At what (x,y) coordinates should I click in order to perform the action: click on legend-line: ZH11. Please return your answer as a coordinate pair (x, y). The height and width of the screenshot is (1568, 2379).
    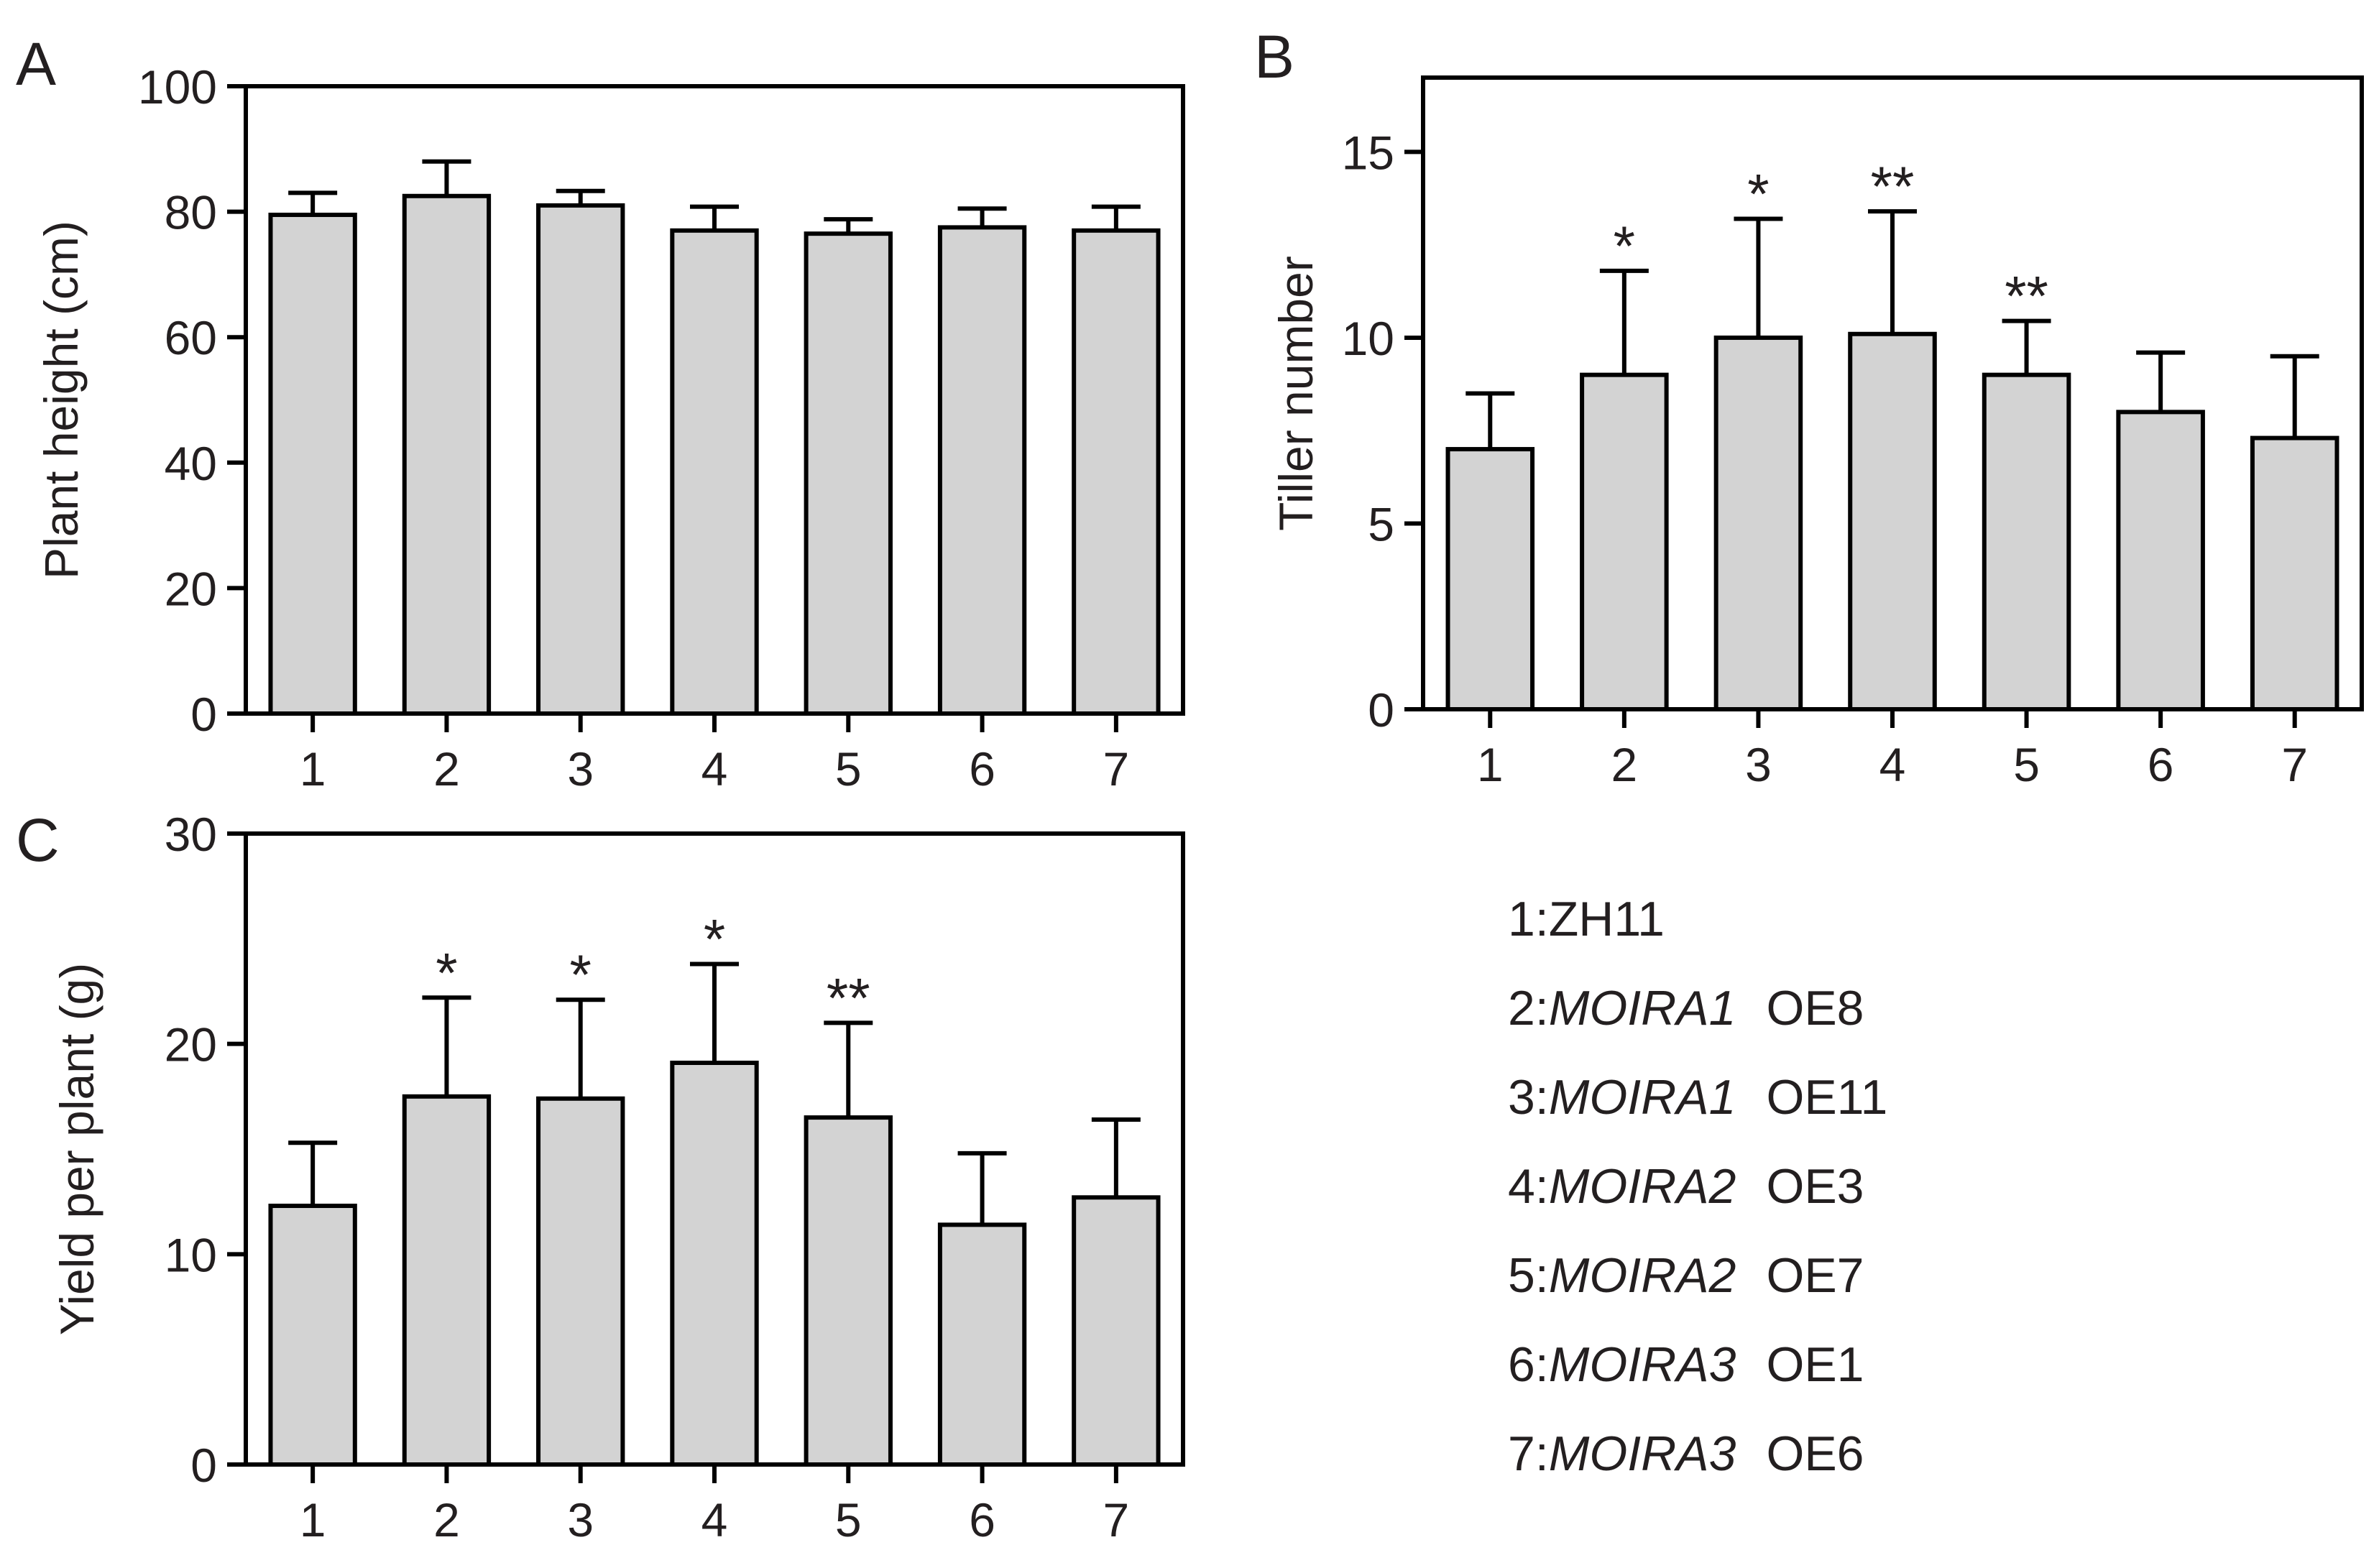
    Looking at the image, I should click on (1607, 919).